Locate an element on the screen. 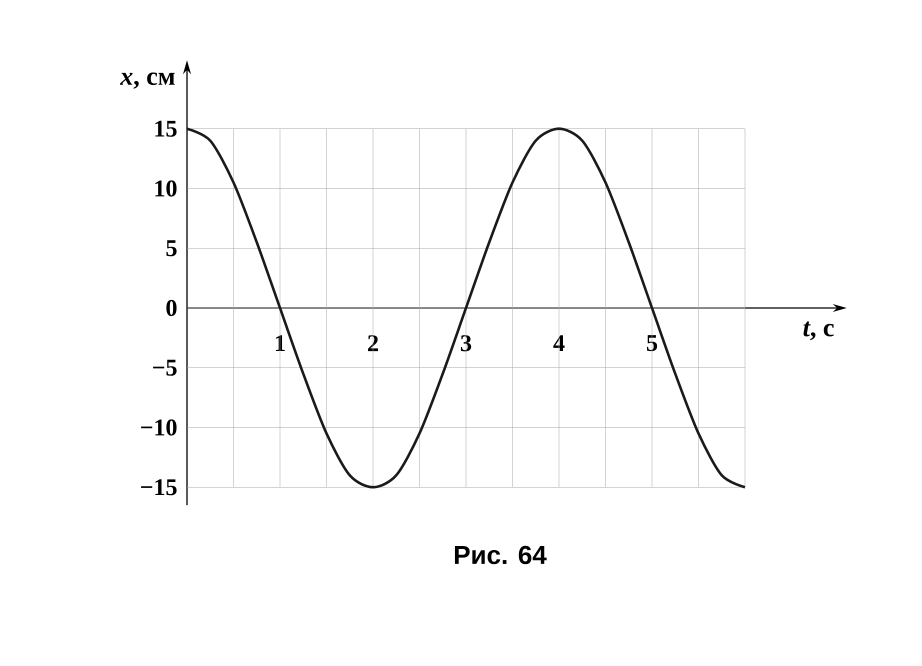 The width and height of the screenshot is (922, 666). y-axis-title: x, см is located at coordinates (147, 80).